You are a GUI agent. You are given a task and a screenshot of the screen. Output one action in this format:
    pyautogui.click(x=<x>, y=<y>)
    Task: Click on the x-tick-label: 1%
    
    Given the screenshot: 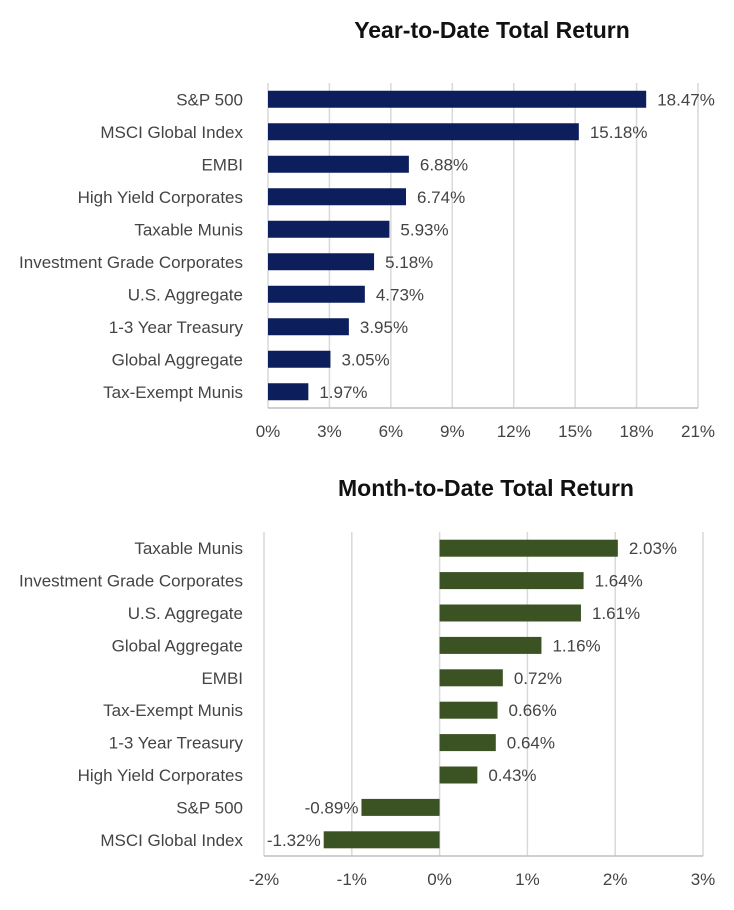 What is the action you would take?
    pyautogui.click(x=527, y=879)
    